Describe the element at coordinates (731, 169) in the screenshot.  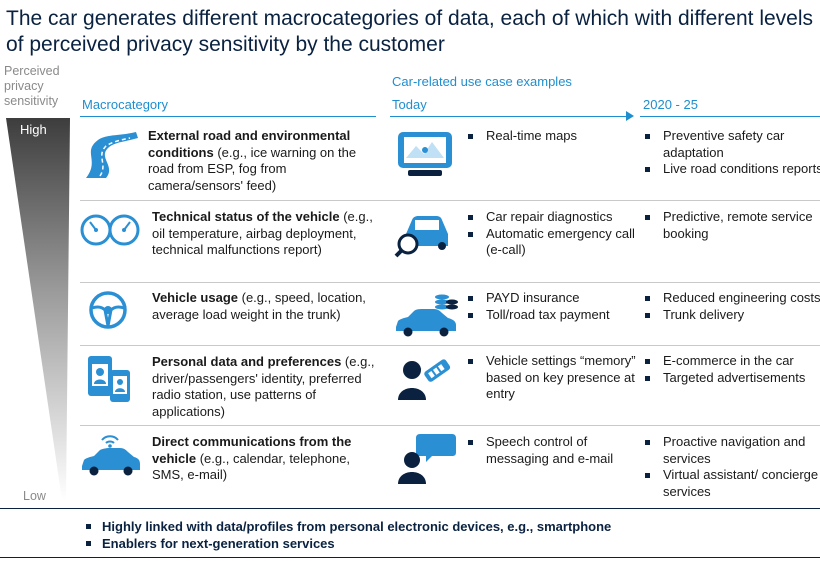
I see `list-item: Live road conditions reports` at that location.